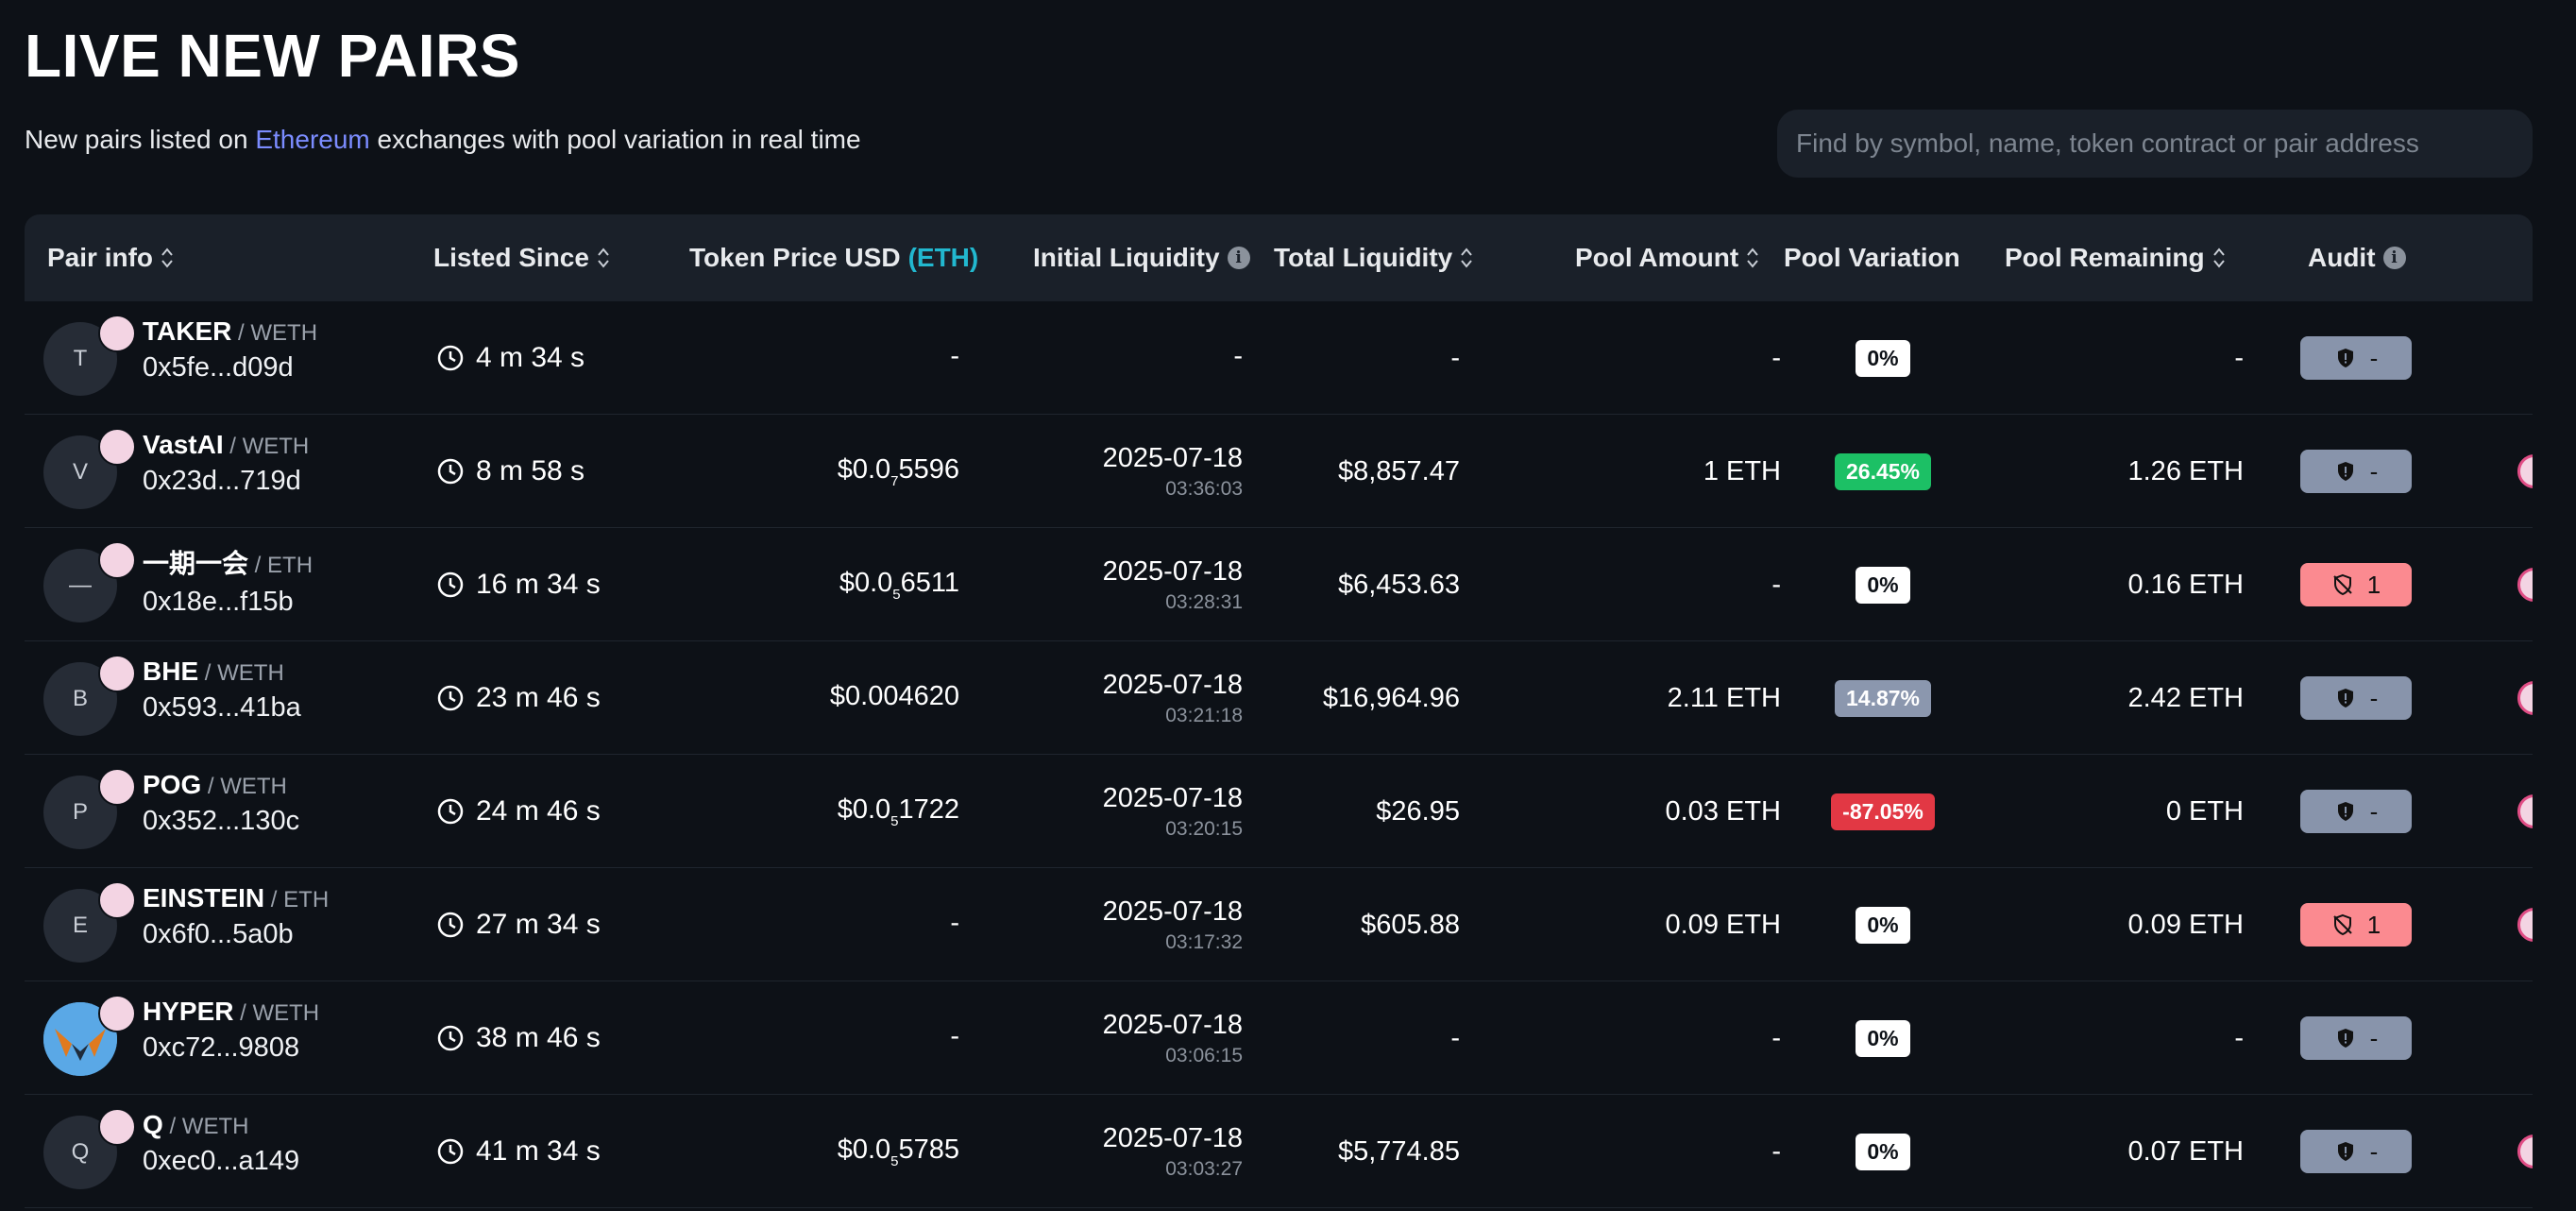 Image resolution: width=2576 pixels, height=1211 pixels. Describe the element at coordinates (538, 924) in the screenshot. I see `listed-since-value: 27 m 34 s` at that location.